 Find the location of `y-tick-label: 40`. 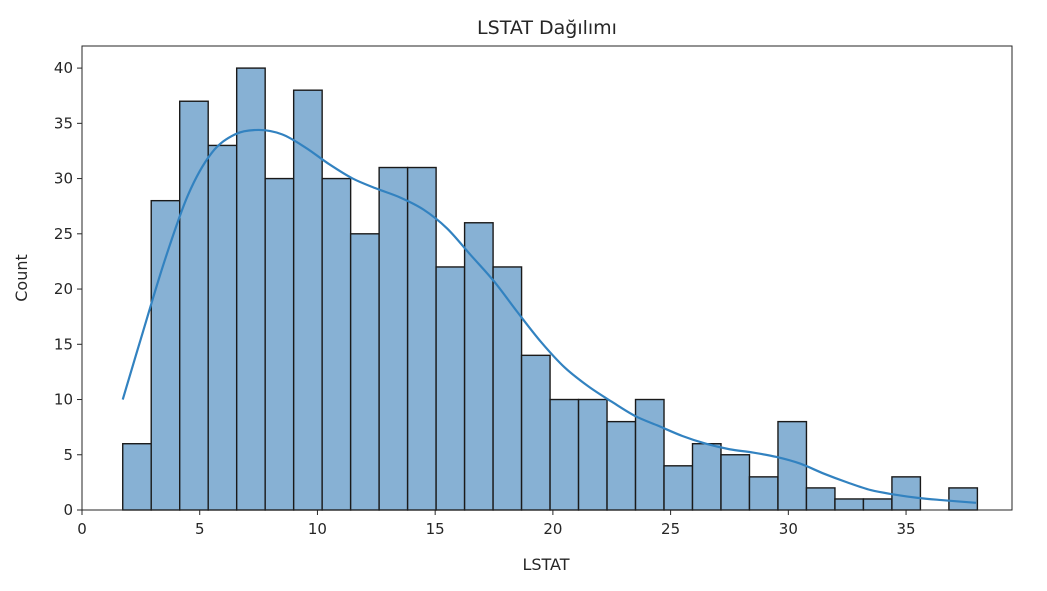

y-tick-label: 40 is located at coordinates (63, 68).